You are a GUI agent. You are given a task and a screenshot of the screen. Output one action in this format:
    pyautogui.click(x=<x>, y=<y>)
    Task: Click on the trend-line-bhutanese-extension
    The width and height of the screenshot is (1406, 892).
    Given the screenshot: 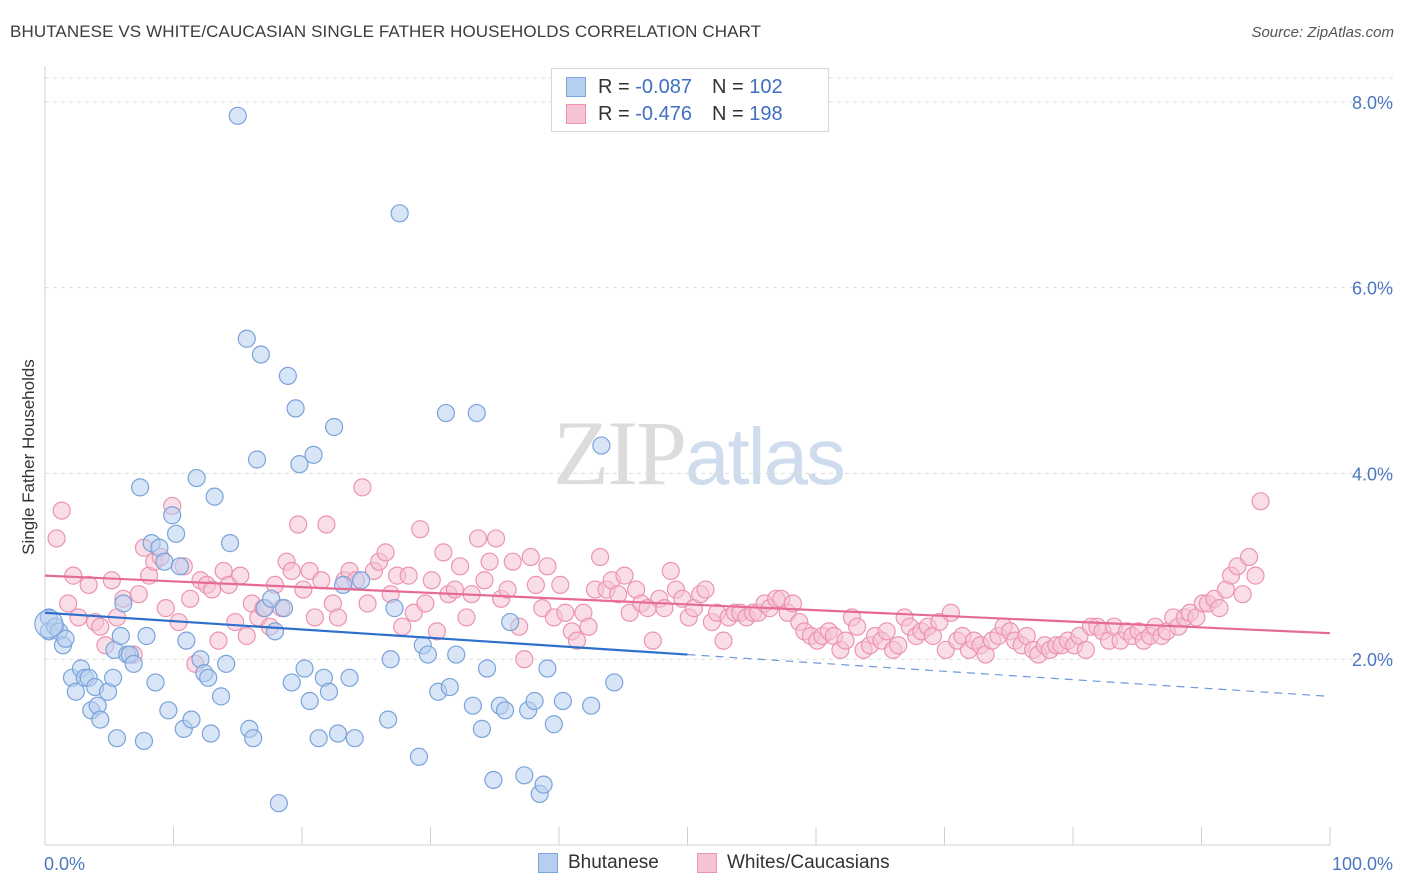 What is the action you would take?
    pyautogui.click(x=1009, y=675)
    